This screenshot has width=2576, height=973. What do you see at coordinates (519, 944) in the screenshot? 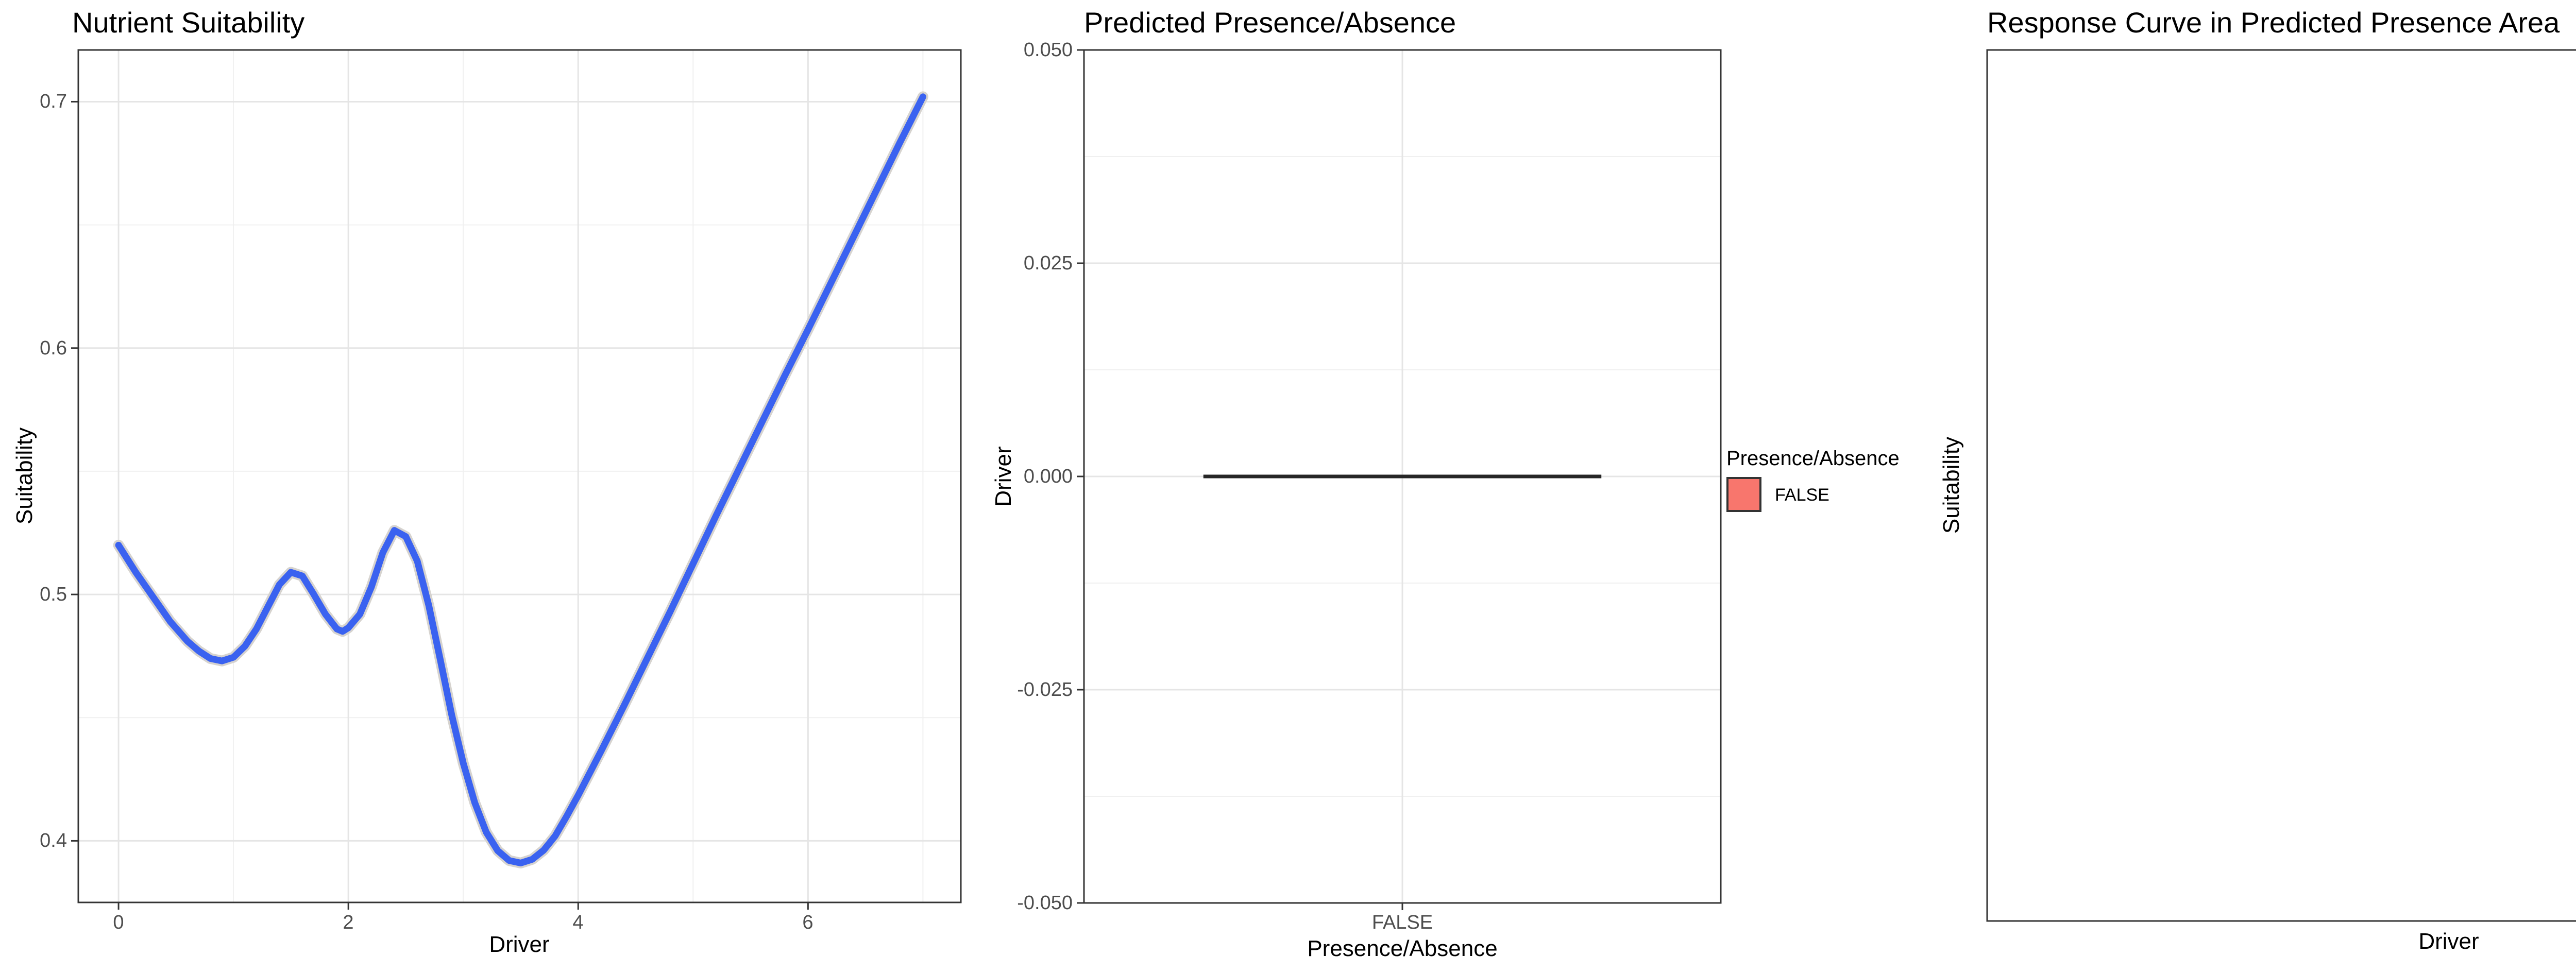
I see `plot1-x-axis-title: Driver` at bounding box center [519, 944].